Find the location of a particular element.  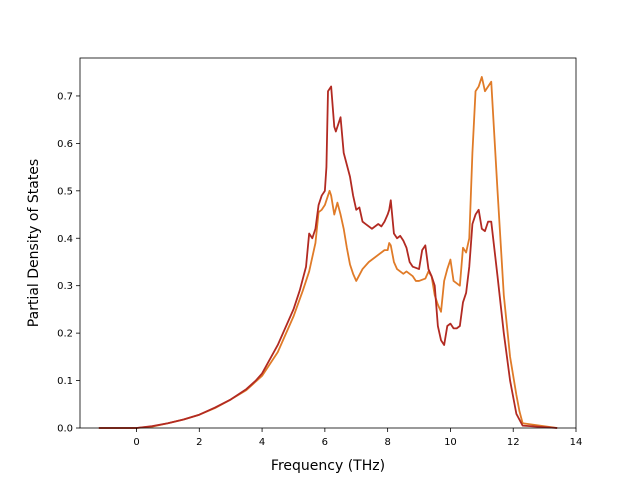

x-tick-label: 0 is located at coordinates (136, 442).